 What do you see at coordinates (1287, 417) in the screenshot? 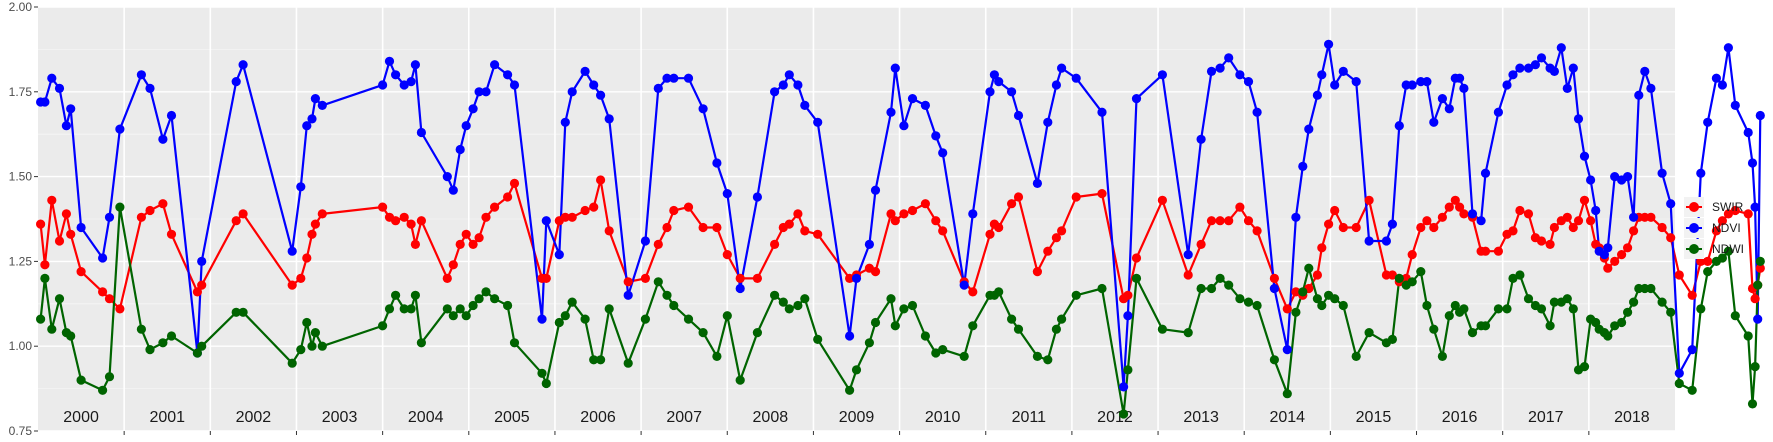
I see `year-label: 2014` at bounding box center [1287, 417].